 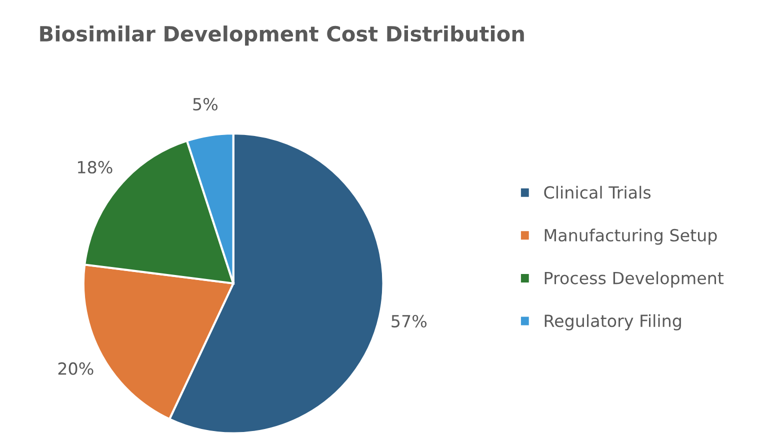 I want to click on data-label: 57%, so click(x=409, y=321).